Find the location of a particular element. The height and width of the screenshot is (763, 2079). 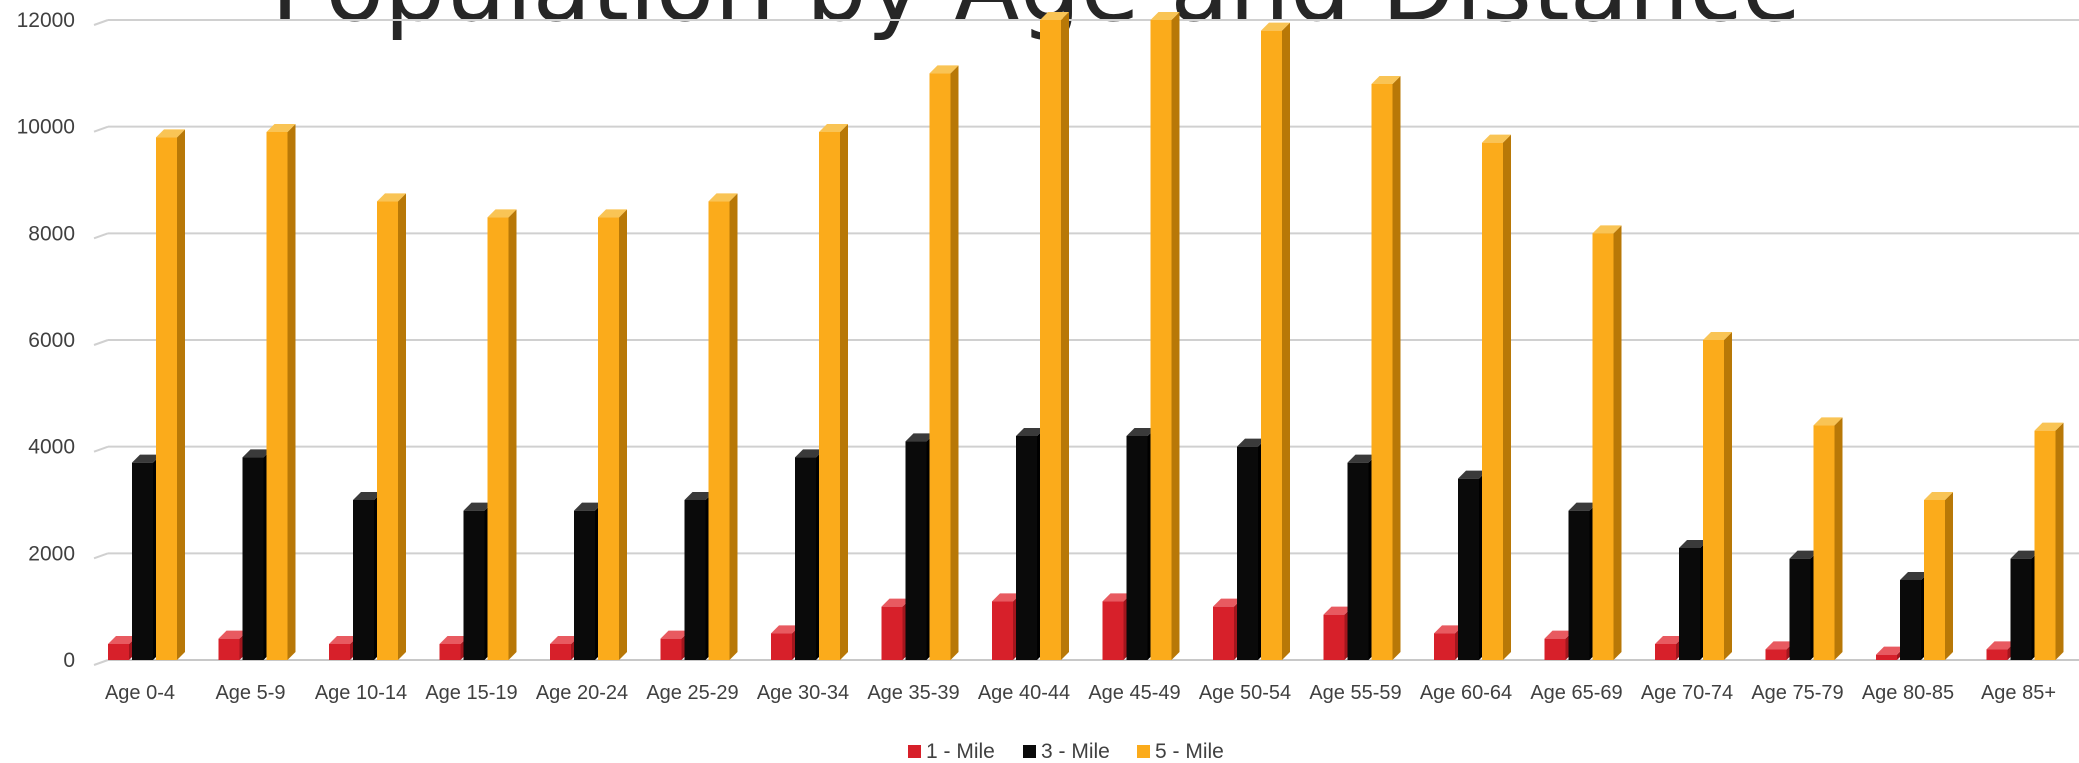

y-tick-label: 12000 is located at coordinates (46, 20).